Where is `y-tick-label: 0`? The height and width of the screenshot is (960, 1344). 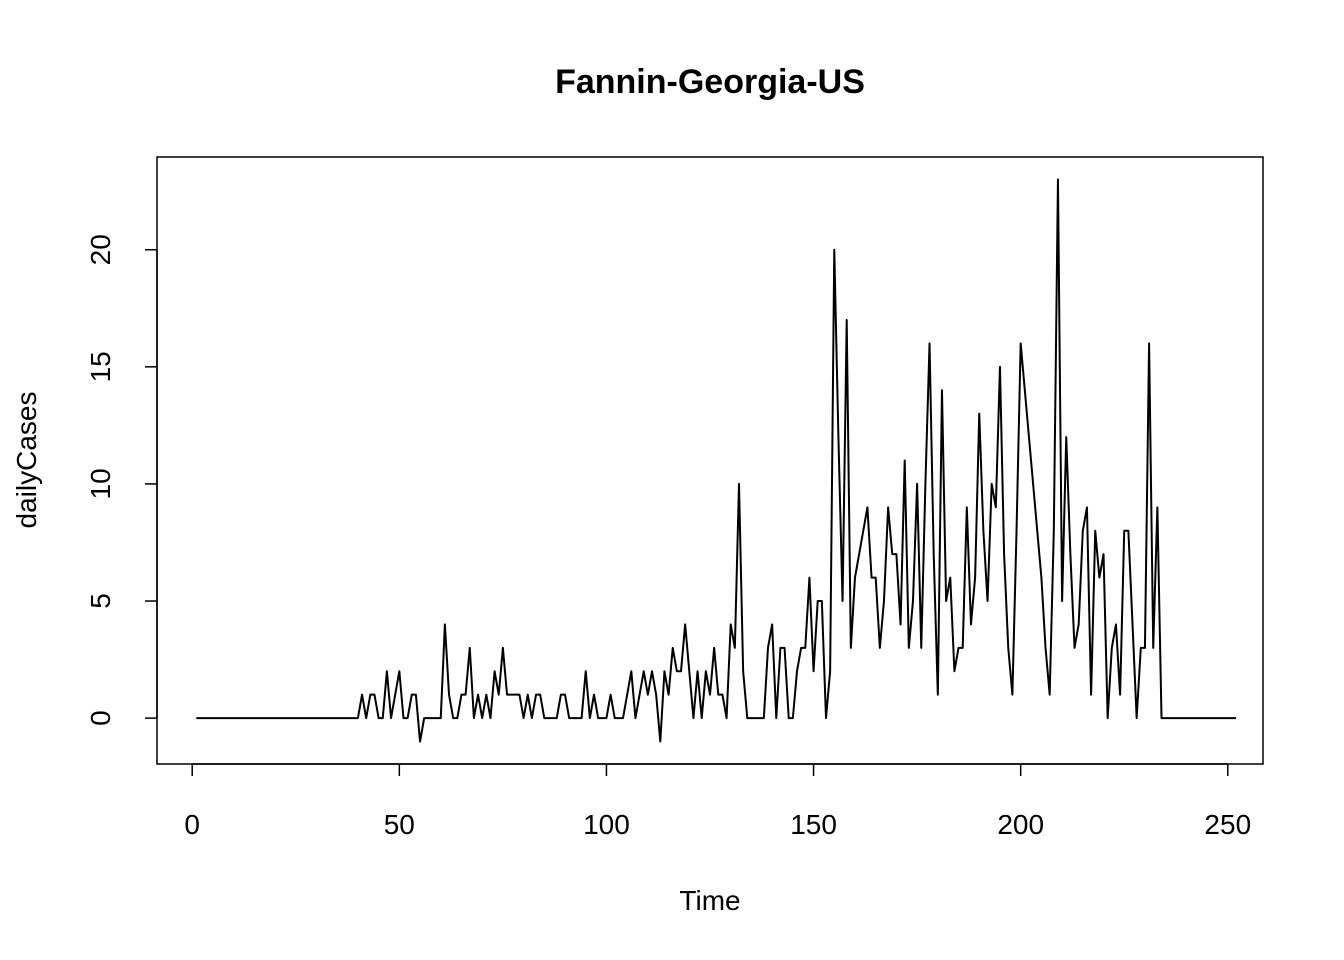 y-tick-label: 0 is located at coordinates (100, 718).